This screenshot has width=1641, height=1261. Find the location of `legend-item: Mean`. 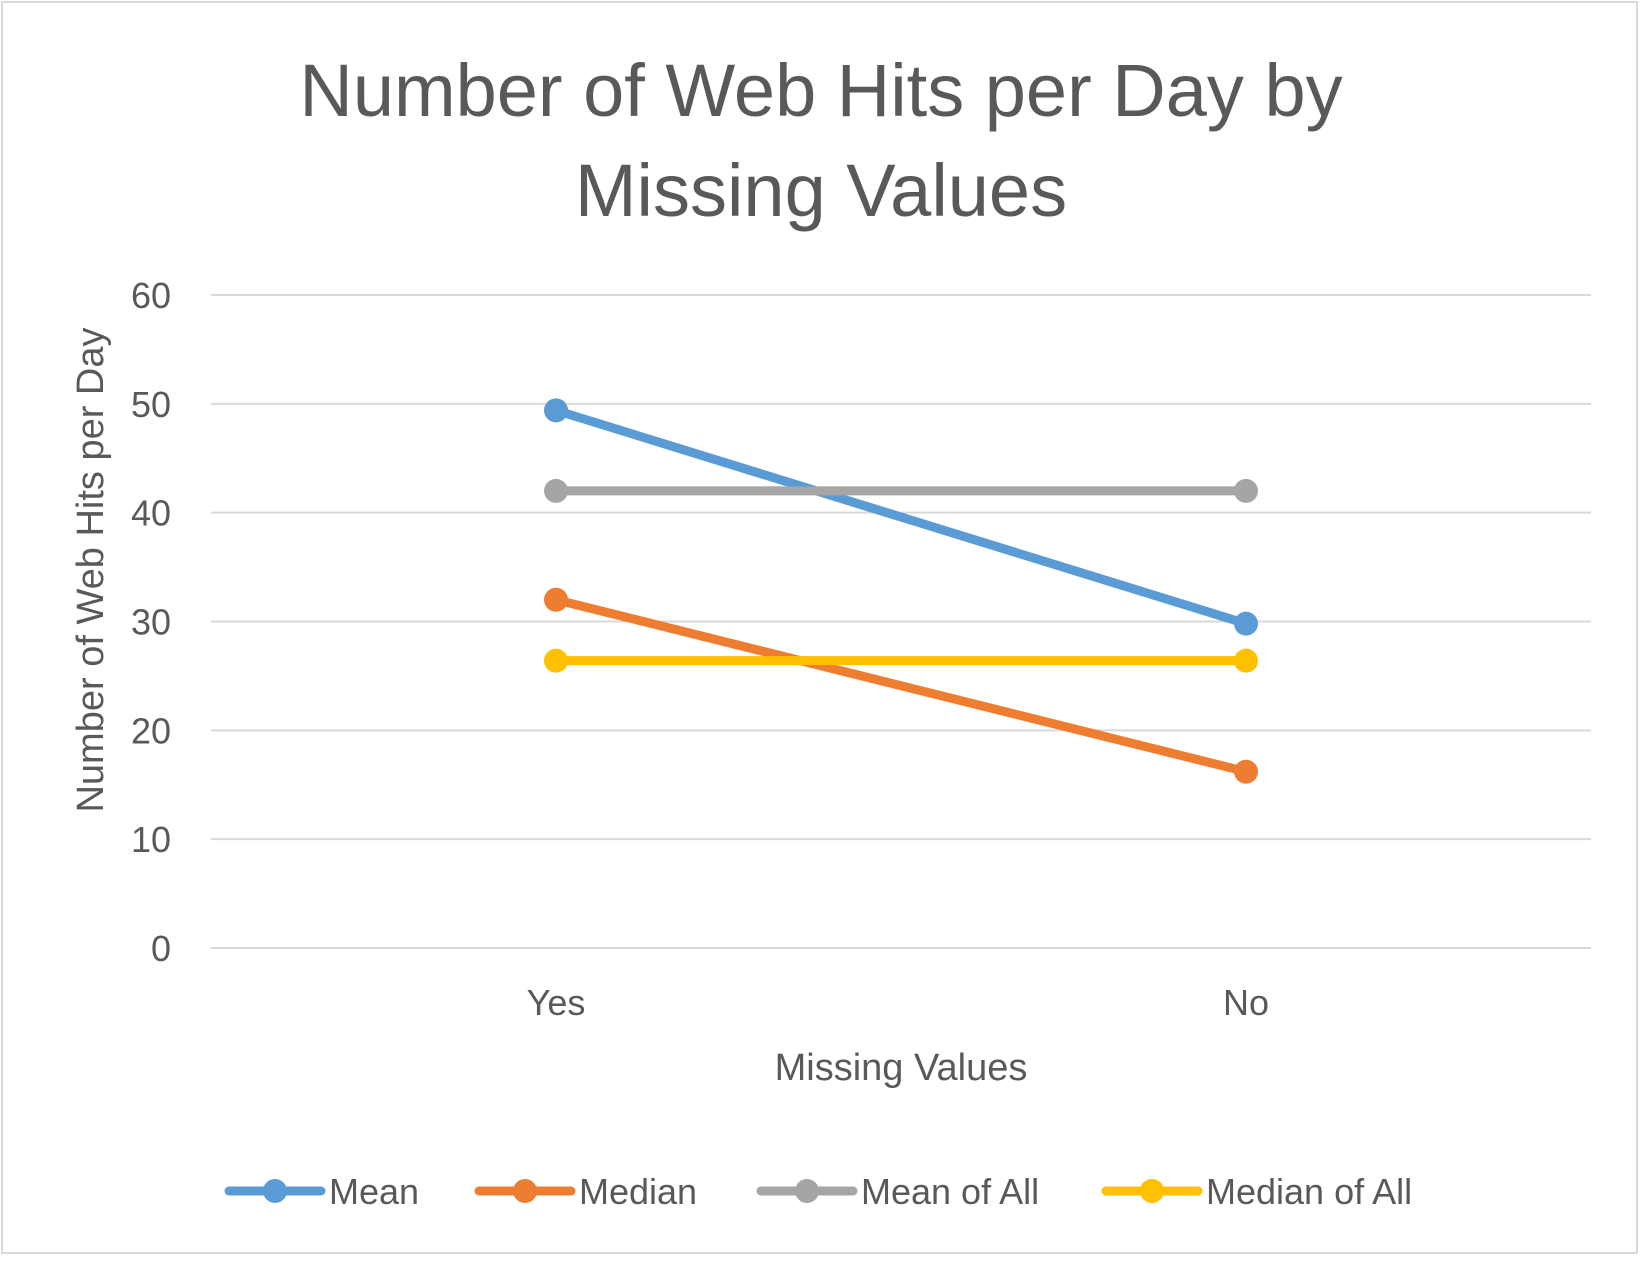

legend-item: Mean is located at coordinates (321, 1191).